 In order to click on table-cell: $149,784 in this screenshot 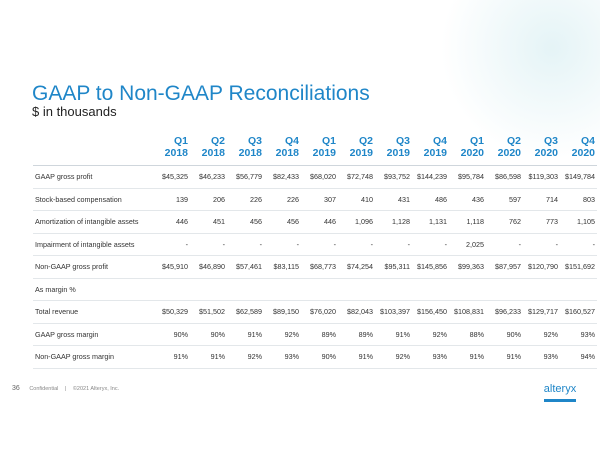, I will do `click(578, 177)`.